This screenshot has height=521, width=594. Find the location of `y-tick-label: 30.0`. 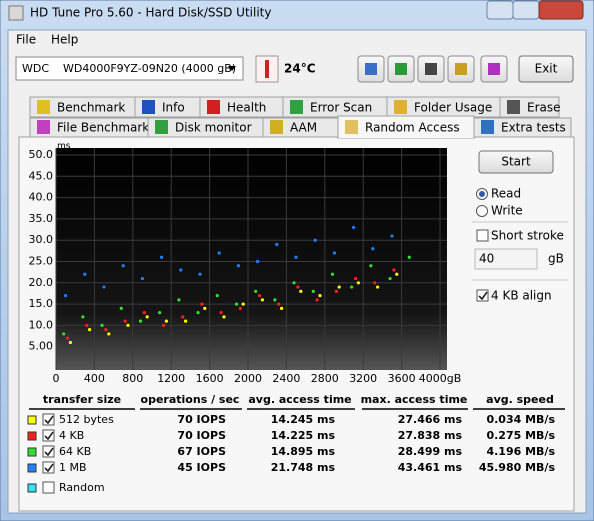

y-tick-label: 30.0 is located at coordinates (41, 239).